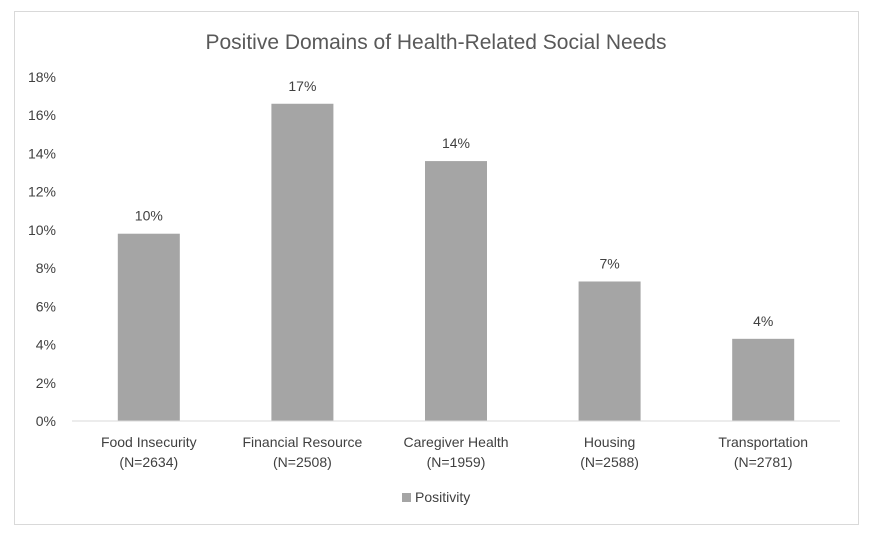 The image size is (873, 540). Describe the element at coordinates (609, 263) in the screenshot. I see `data-label: 7%` at that location.